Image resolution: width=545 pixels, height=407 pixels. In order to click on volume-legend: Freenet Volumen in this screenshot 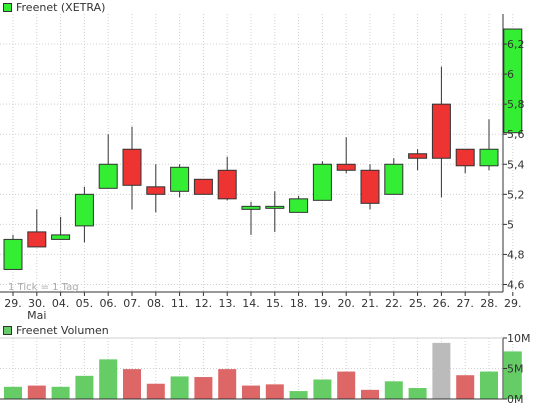, I will do `click(56, 330)`.